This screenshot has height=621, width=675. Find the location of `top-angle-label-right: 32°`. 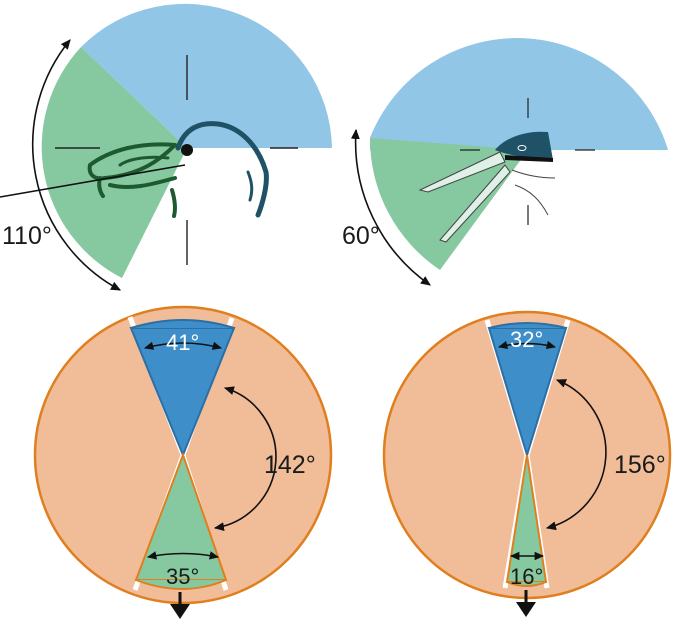

top-angle-label-right: 32° is located at coordinates (526, 339).